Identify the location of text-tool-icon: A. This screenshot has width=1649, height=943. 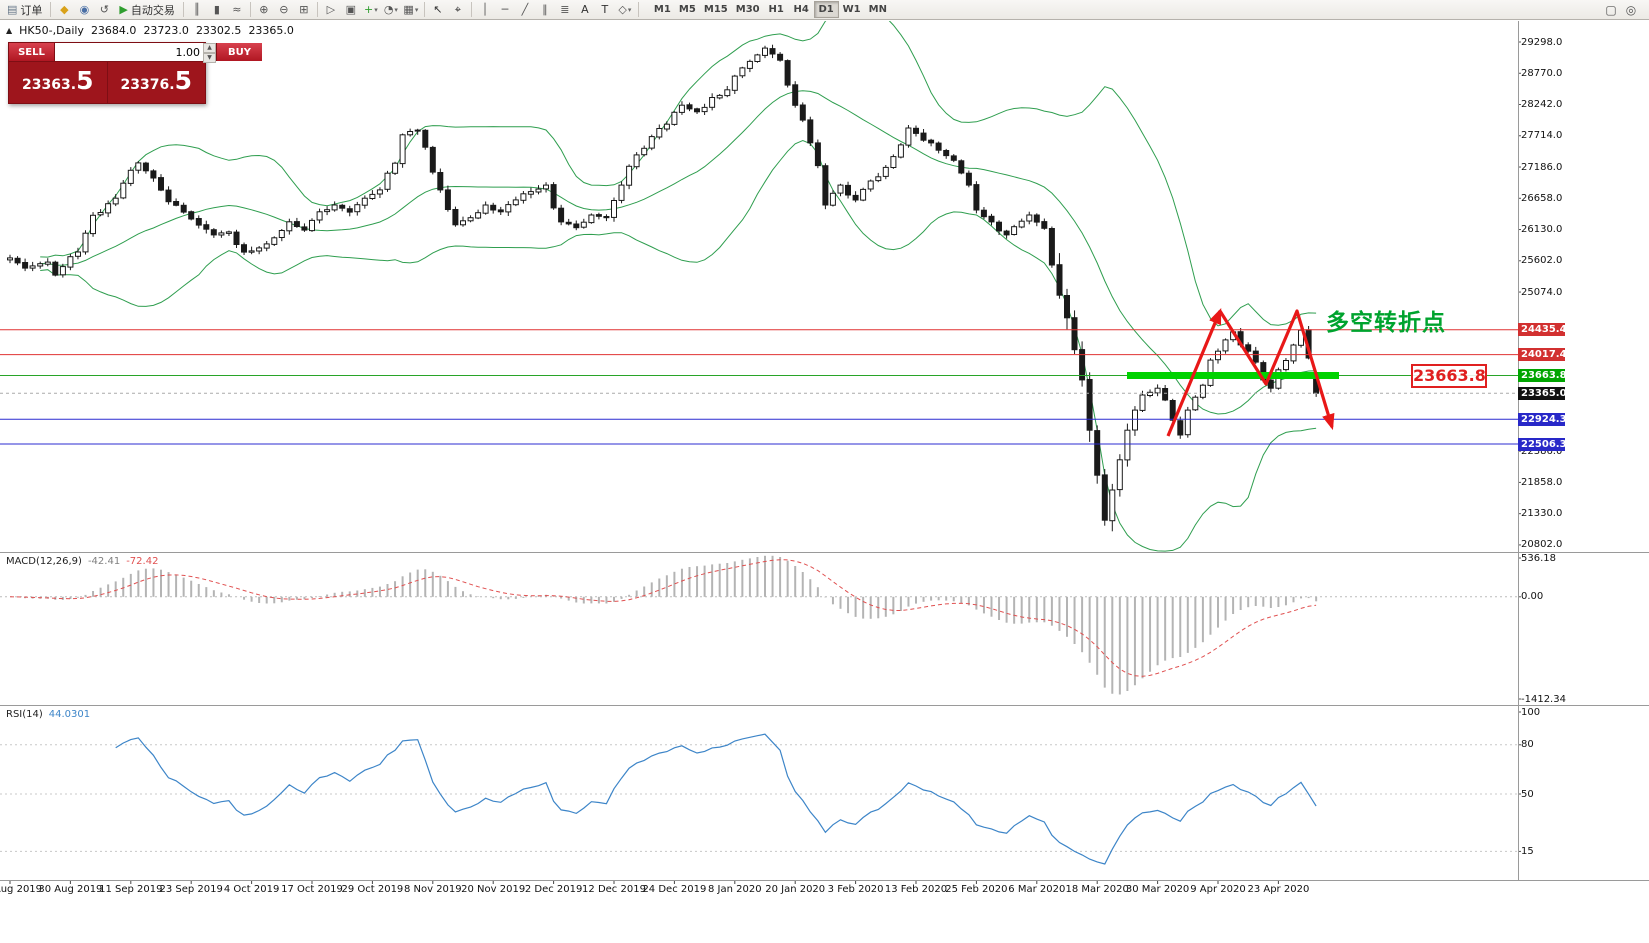
(585, 9).